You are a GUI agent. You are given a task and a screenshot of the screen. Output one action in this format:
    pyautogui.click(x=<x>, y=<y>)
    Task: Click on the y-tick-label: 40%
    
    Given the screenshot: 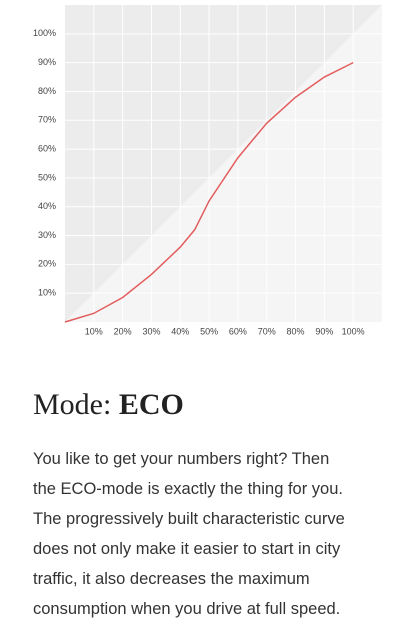 What is the action you would take?
    pyautogui.click(x=47, y=206)
    